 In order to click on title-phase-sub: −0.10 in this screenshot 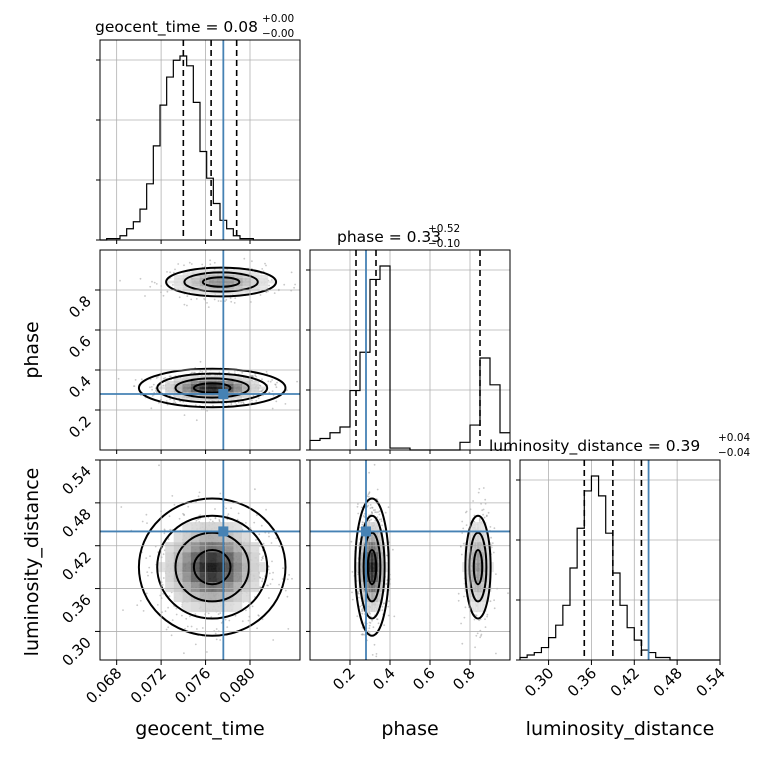, I will do `click(444, 244)`.